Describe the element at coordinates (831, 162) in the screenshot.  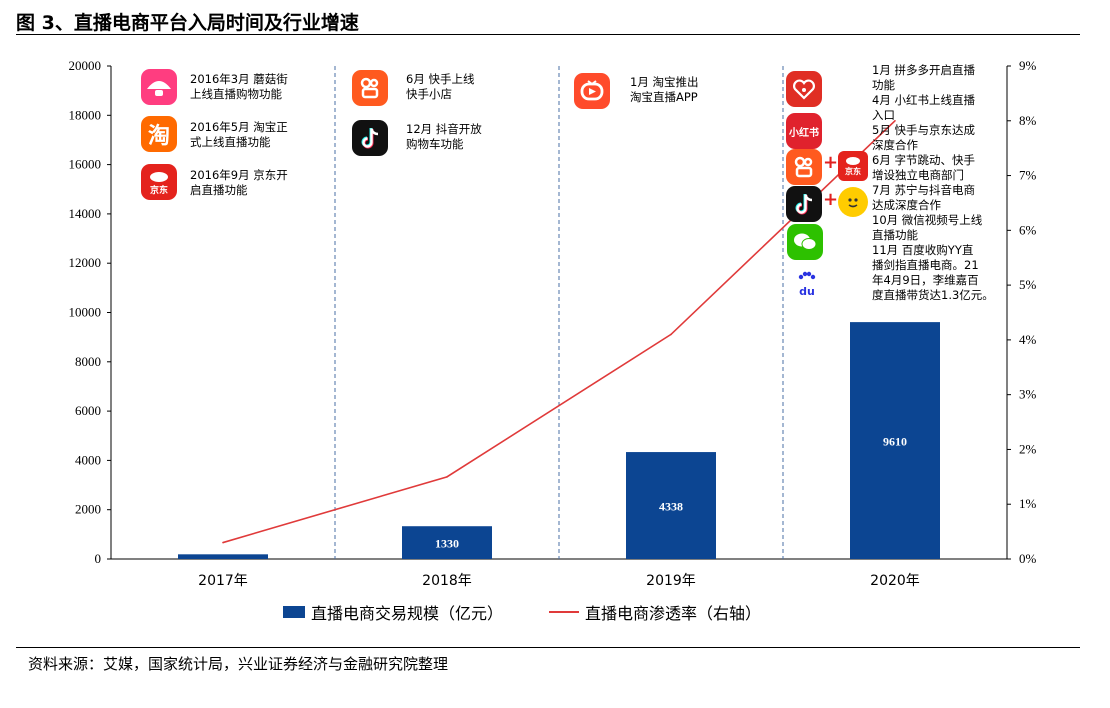
I see `plus-icon: +` at that location.